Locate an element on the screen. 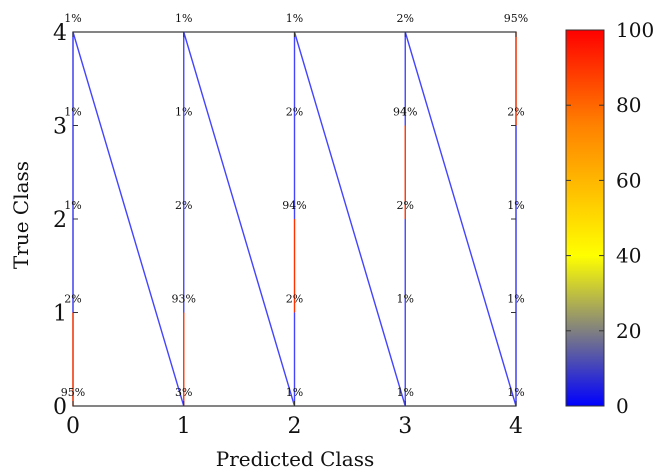 This screenshot has height=470, width=666. colorbar-tick-label: 20 is located at coordinates (628, 331).